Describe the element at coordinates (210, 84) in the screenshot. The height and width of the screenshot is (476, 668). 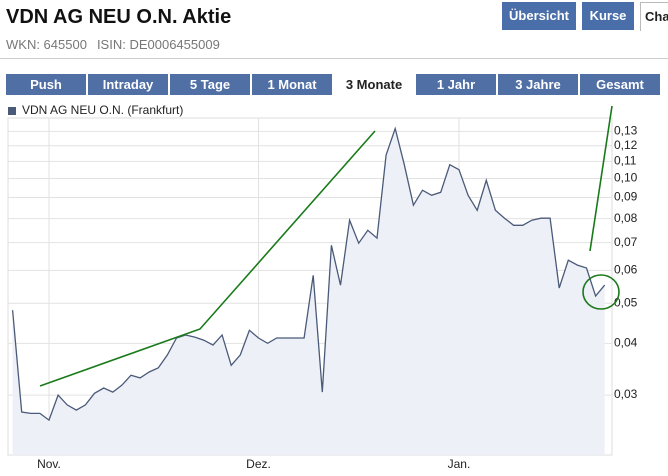
I see `tab: 5 Tage` at that location.